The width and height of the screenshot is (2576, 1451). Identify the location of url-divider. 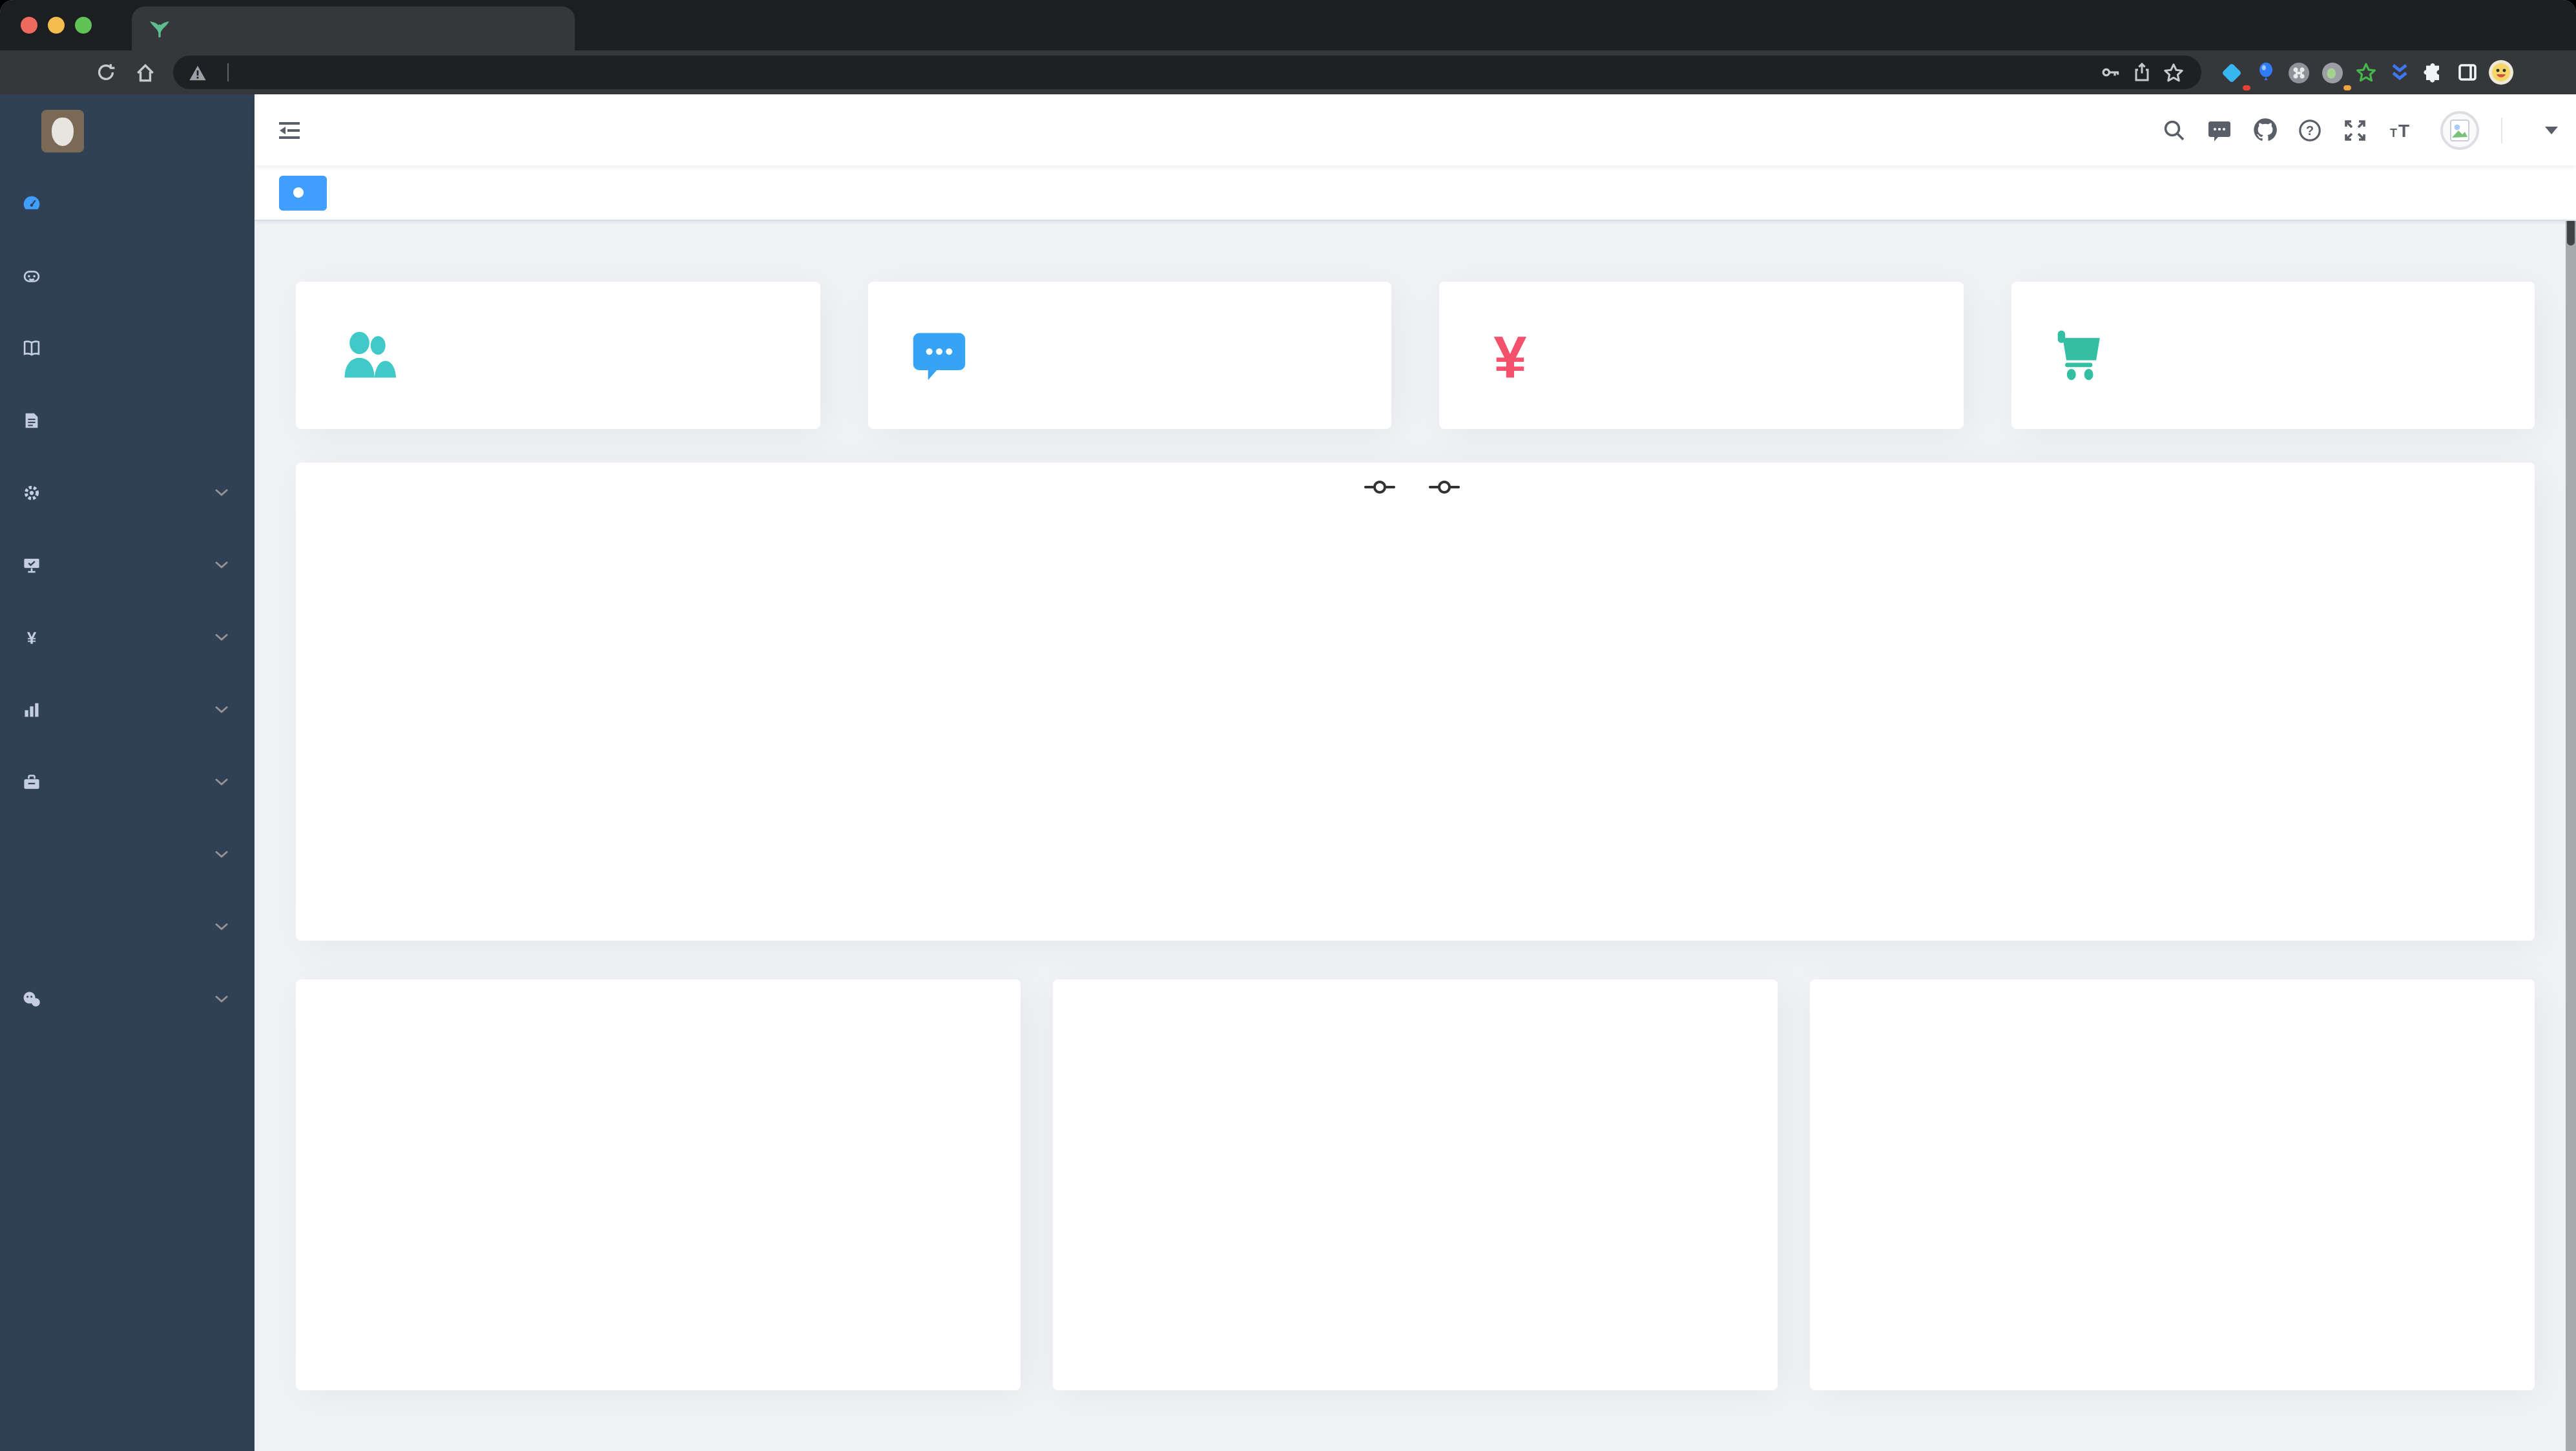
(228, 72).